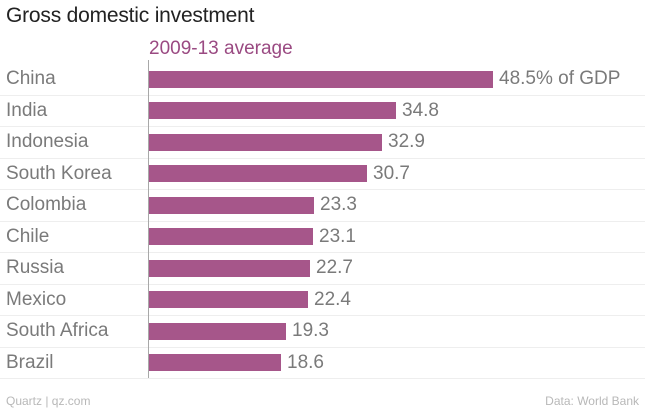  Describe the element at coordinates (30, 362) in the screenshot. I see `category-label: Brazil` at that location.